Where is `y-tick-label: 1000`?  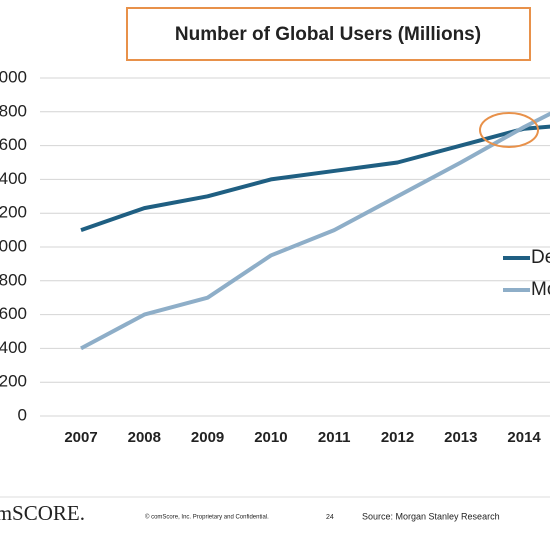 y-tick-label: 1000 is located at coordinates (13, 245).